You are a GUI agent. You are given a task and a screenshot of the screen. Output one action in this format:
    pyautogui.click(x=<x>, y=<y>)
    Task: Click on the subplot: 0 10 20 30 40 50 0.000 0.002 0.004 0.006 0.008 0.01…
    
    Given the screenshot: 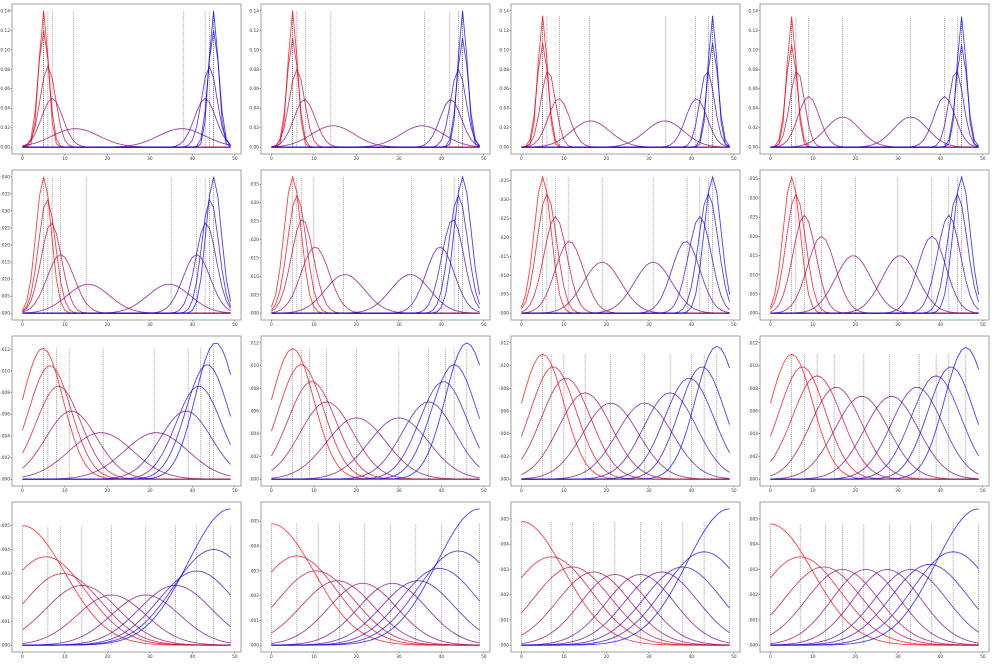 What is the action you would take?
    pyautogui.click(x=121, y=414)
    